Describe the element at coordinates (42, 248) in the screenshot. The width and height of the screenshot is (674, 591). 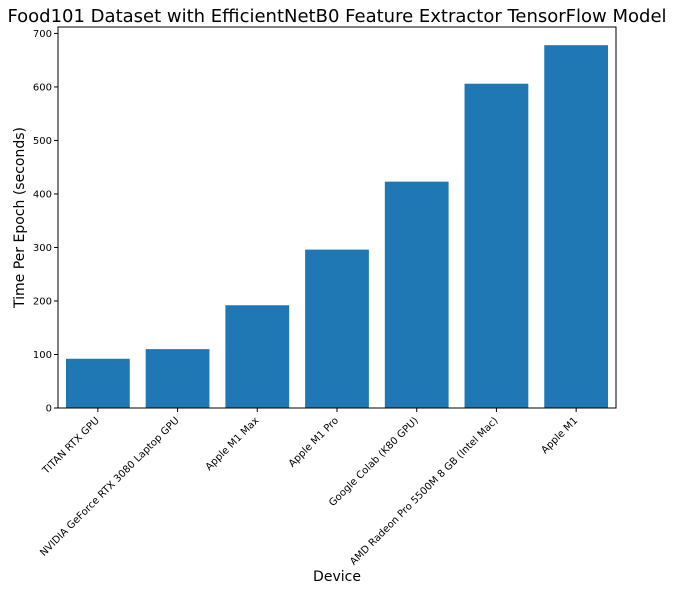
I see `y-tick-label: 300` at that location.